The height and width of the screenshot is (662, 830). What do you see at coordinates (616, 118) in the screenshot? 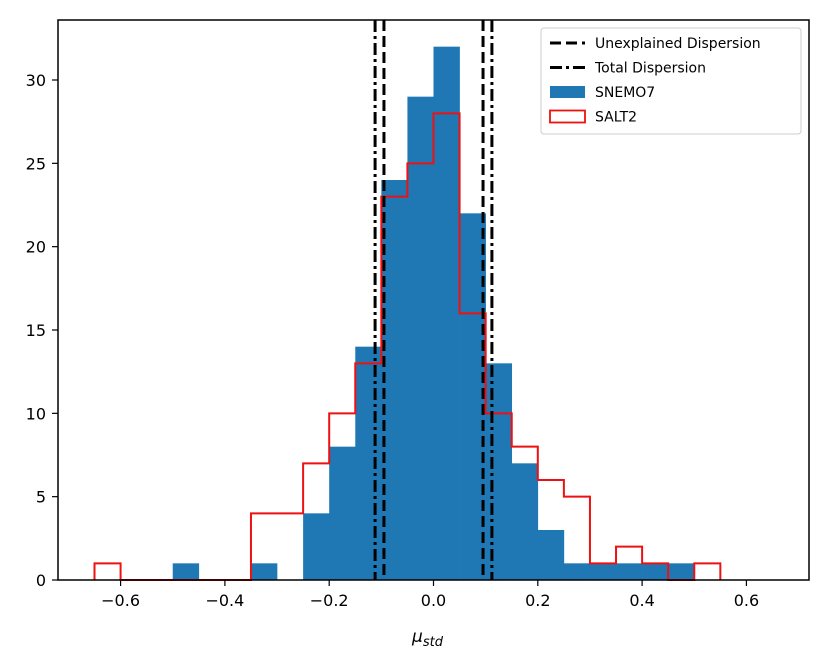
I see `legend-label-salt2: SALT2` at bounding box center [616, 118].